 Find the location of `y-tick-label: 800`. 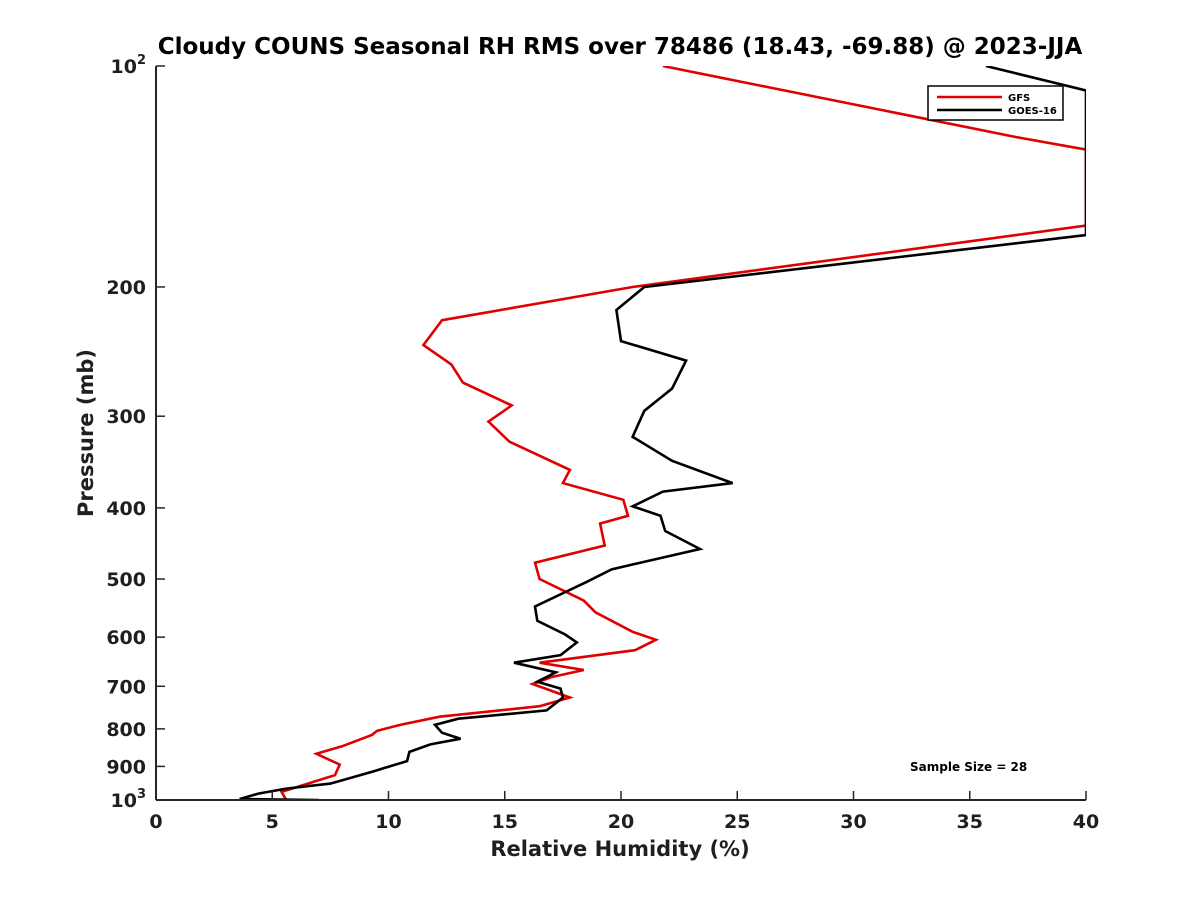

y-tick-label: 800 is located at coordinates (126, 730).